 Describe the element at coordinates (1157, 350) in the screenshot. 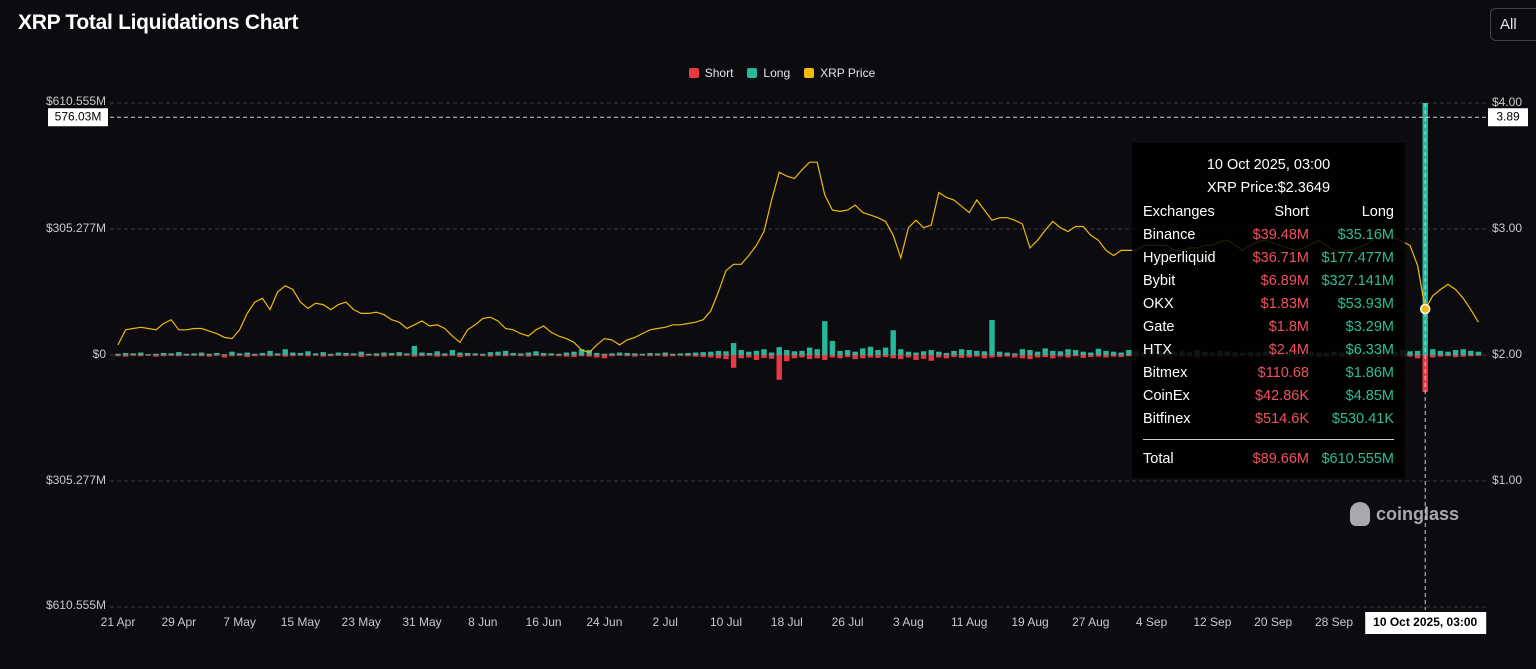

I see `tooltip-cell: HTX` at that location.